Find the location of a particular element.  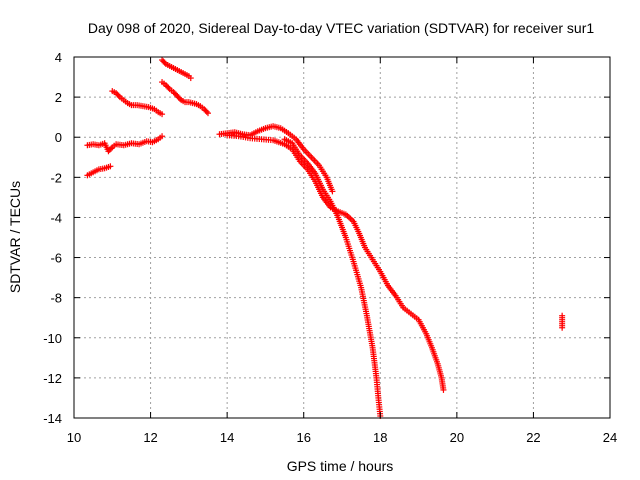

x-tick-labels: 10 12 14 16 18 20 22 24 is located at coordinates (342, 437).